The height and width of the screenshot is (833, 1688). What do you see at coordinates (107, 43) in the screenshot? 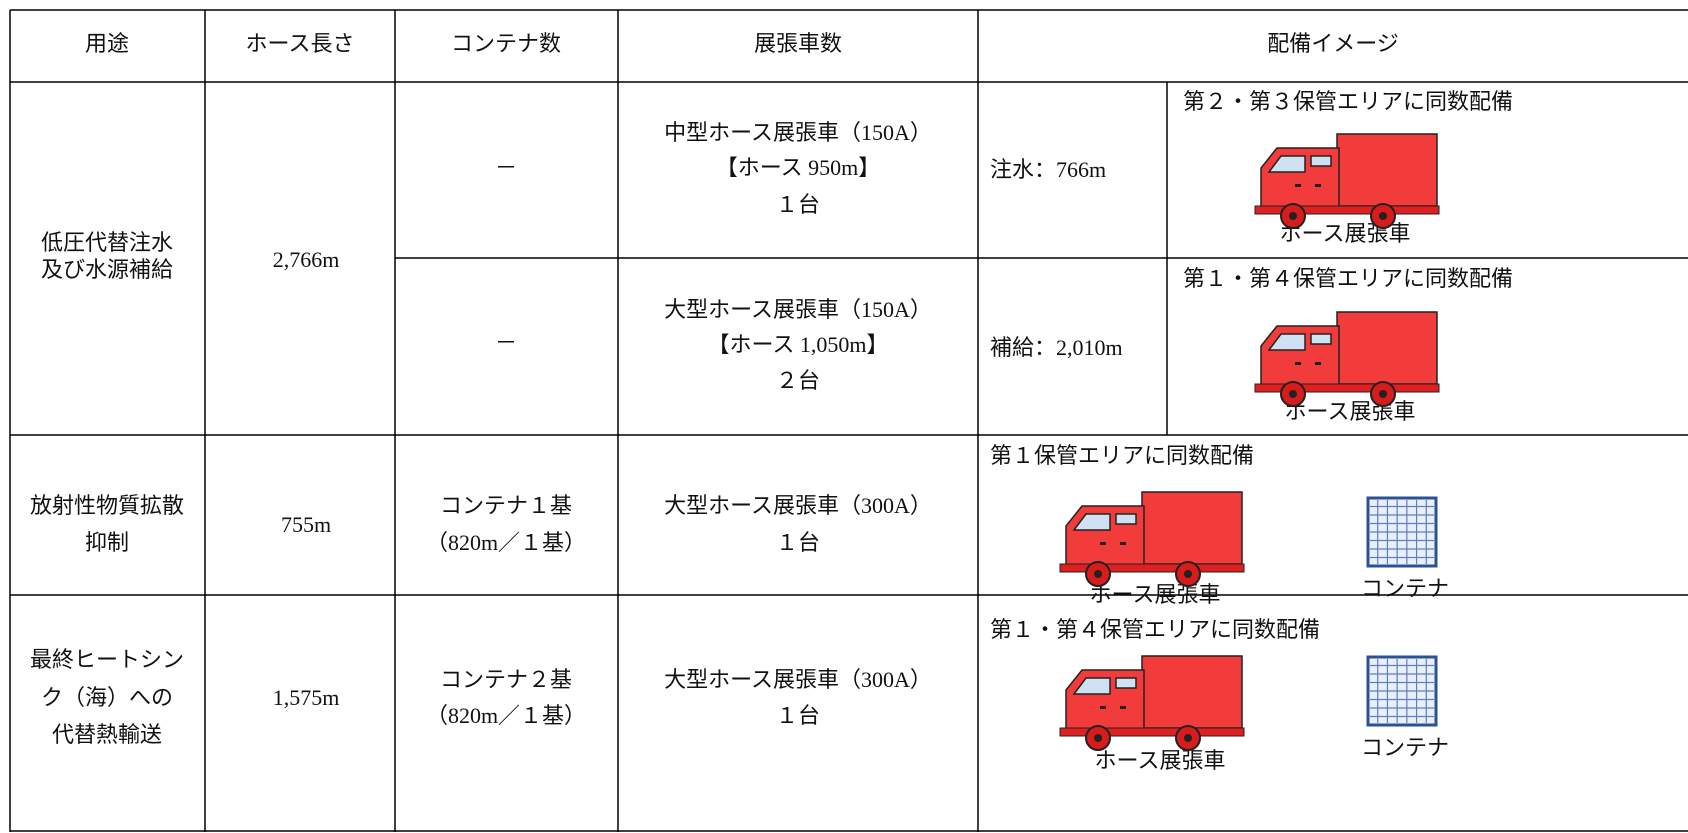
I see `header-cell: 用途` at bounding box center [107, 43].